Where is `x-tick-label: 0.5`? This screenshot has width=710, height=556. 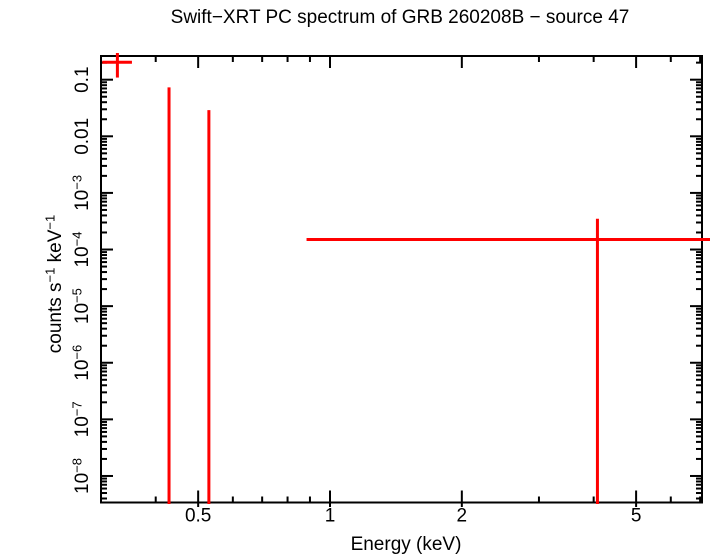 x-tick-label: 0.5 is located at coordinates (198, 516).